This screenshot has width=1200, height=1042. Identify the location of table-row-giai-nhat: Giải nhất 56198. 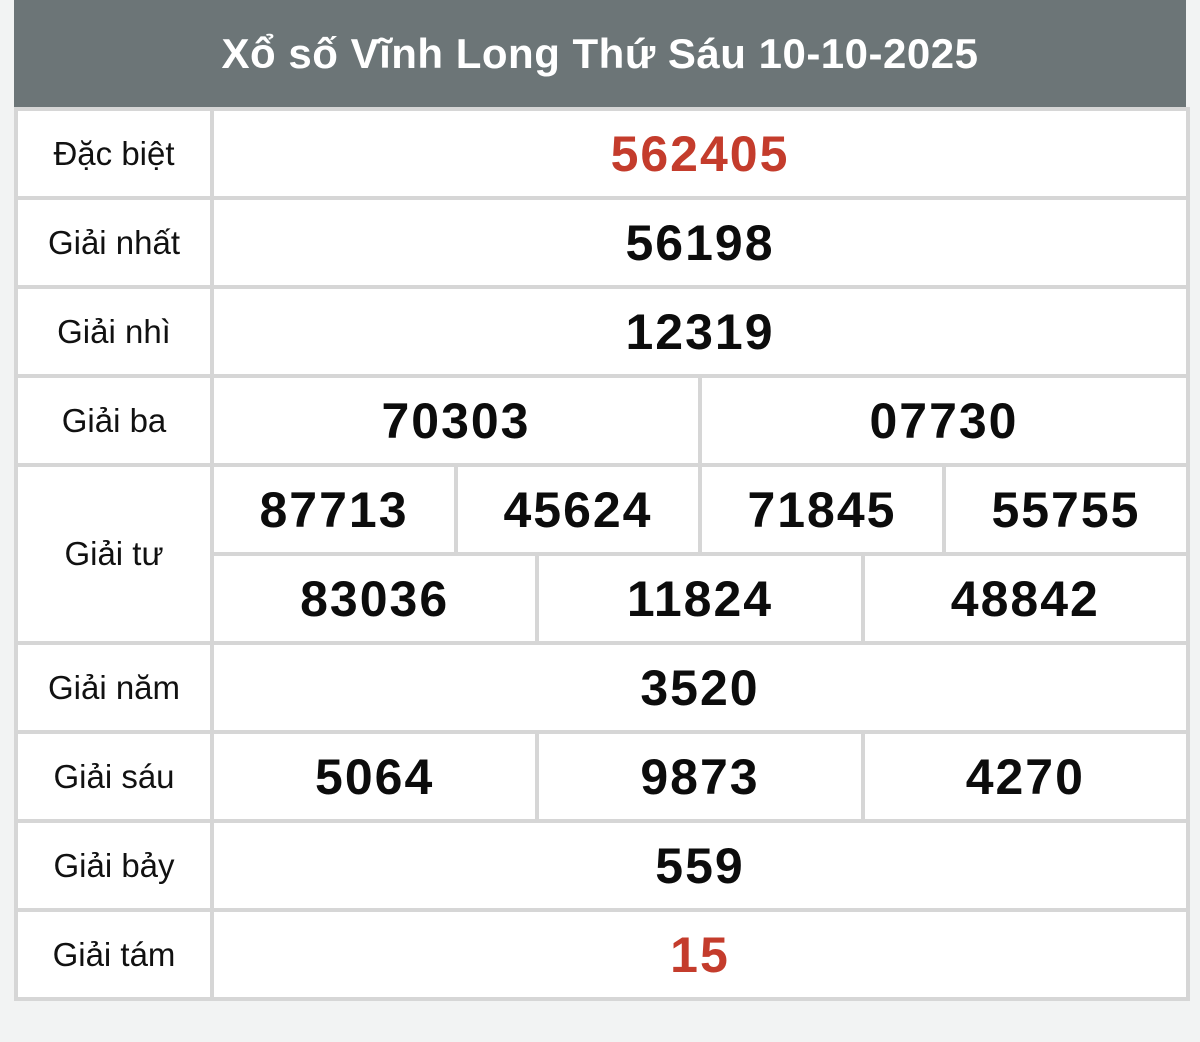
(602, 242).